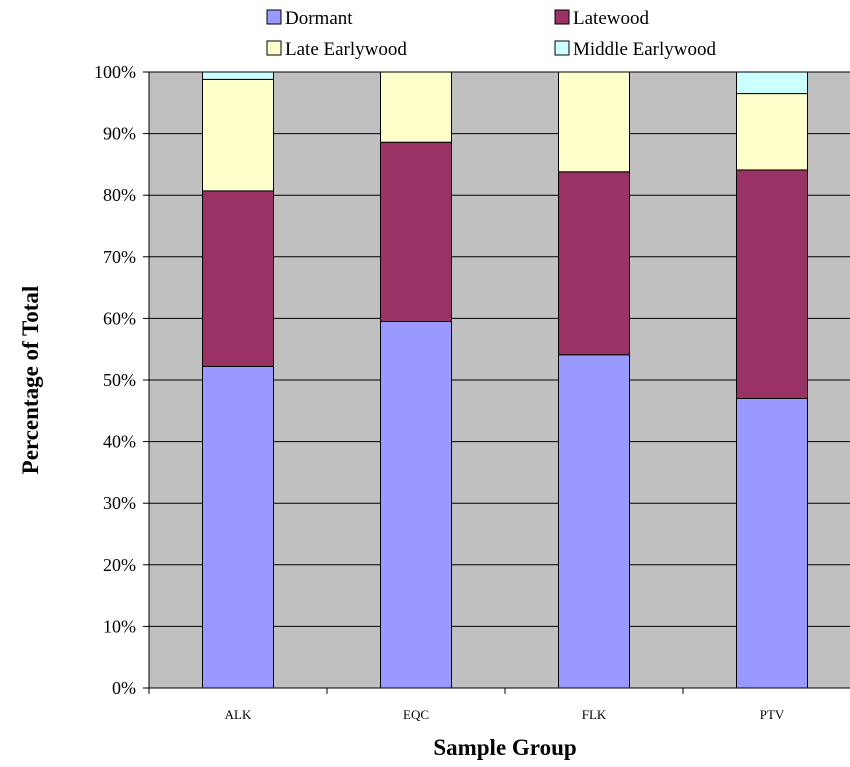 This screenshot has height=767, width=850. I want to click on y-tick-label: 60%, so click(119, 318).